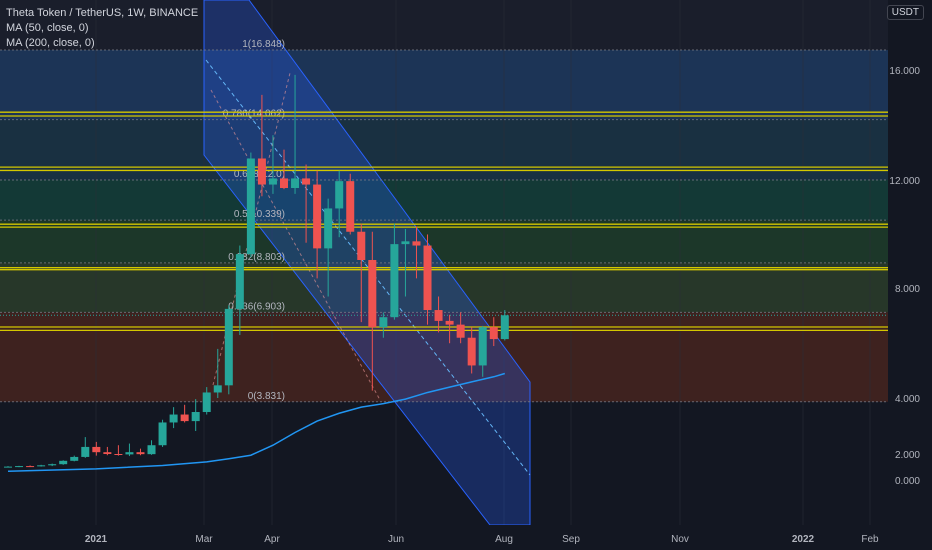 Image resolution: width=932 pixels, height=550 pixels. What do you see at coordinates (504, 539) in the screenshot?
I see `x-tick-label: Aug` at bounding box center [504, 539].